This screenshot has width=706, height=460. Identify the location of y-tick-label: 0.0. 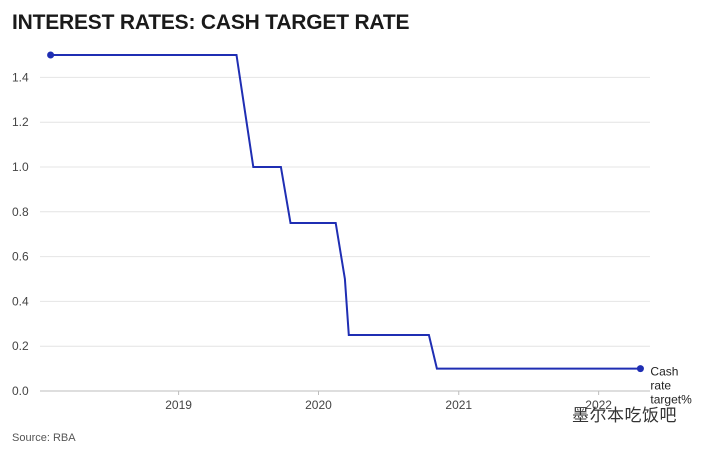
(20, 391).